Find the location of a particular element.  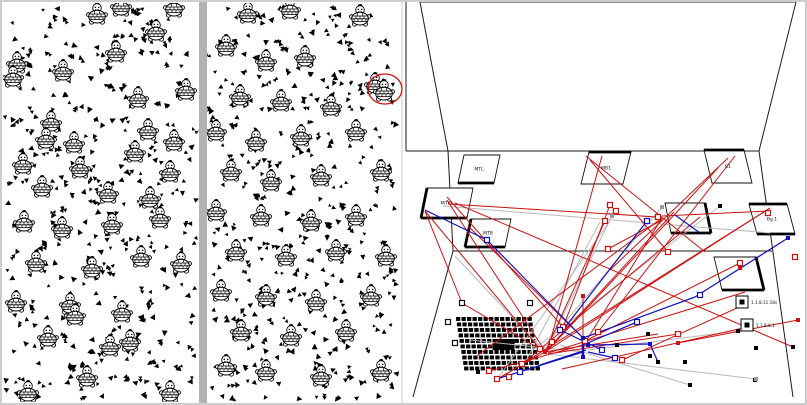

sensor-box-thick-edge is located at coordinates (424, 203).